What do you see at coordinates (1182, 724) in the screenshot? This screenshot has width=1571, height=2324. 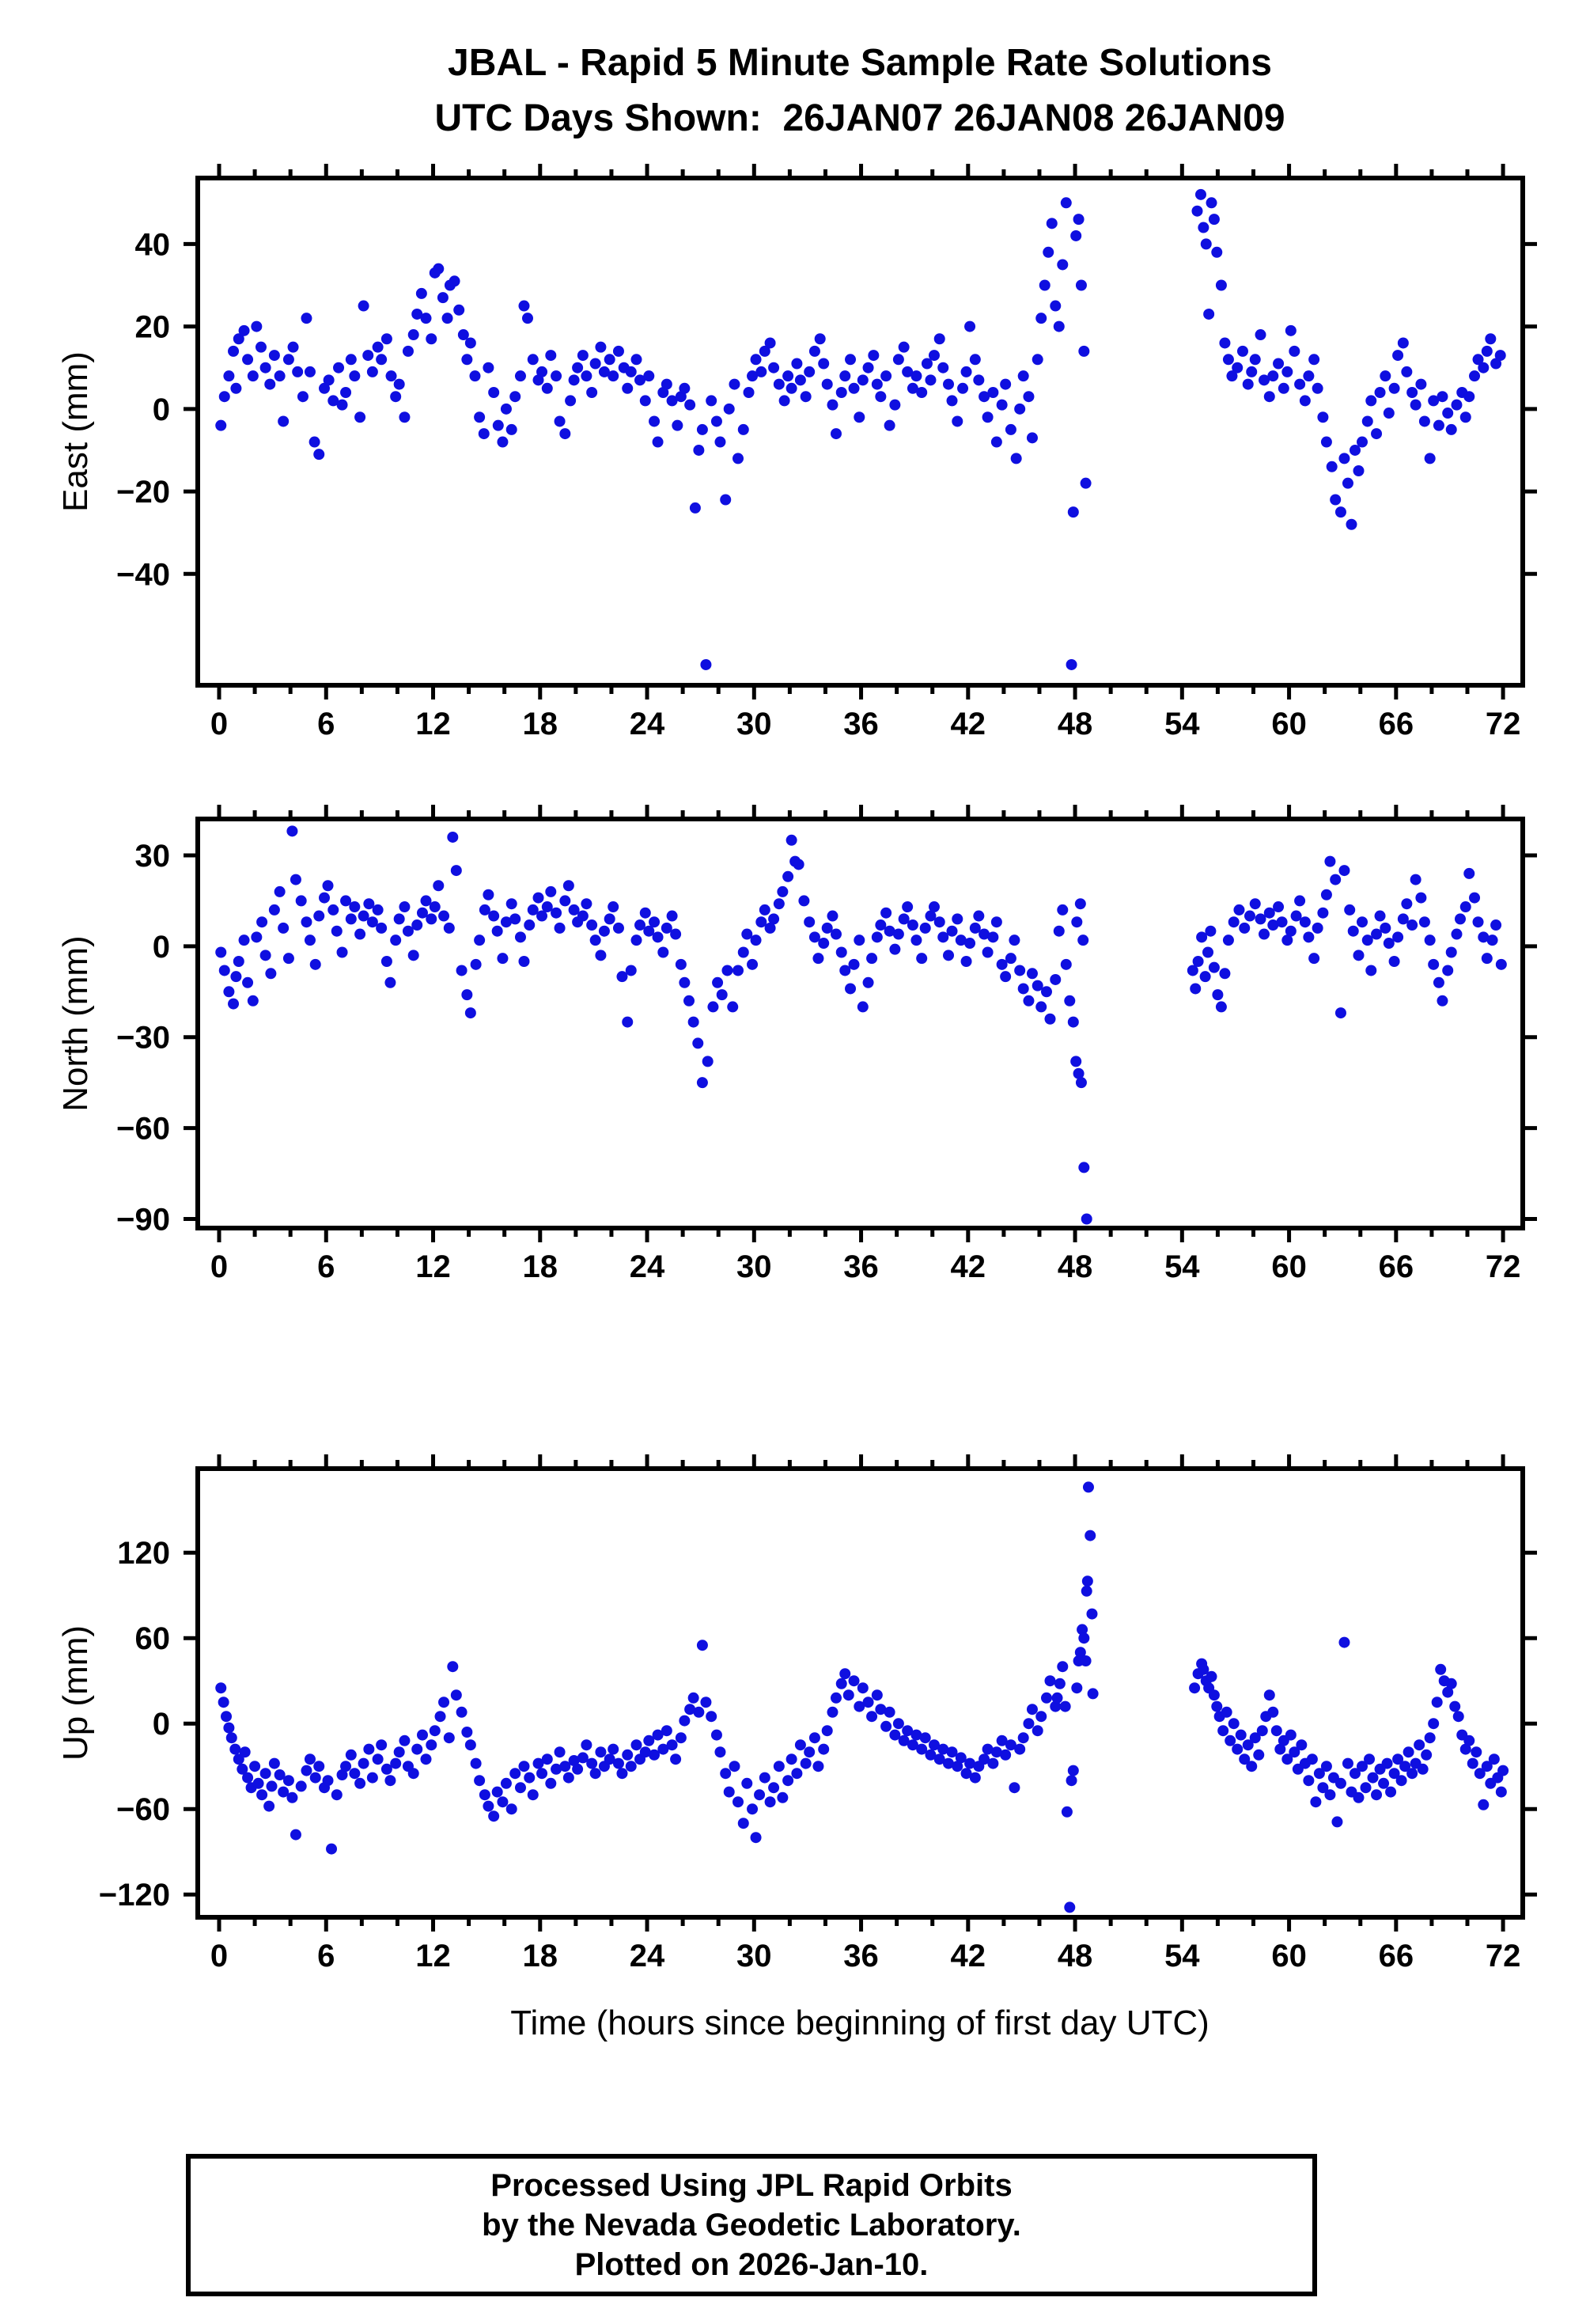 I see `svg-text: 54` at bounding box center [1182, 724].